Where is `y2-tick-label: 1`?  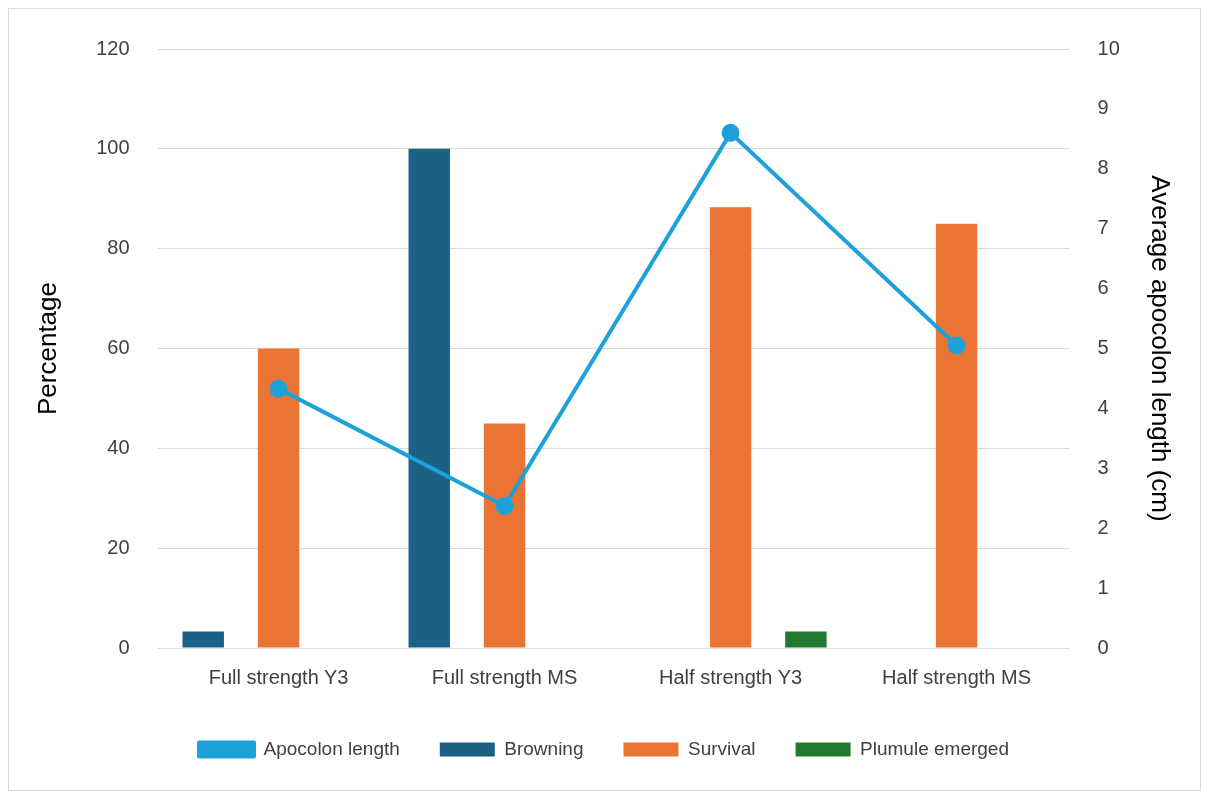
y2-tick-label: 1 is located at coordinates (1103, 586).